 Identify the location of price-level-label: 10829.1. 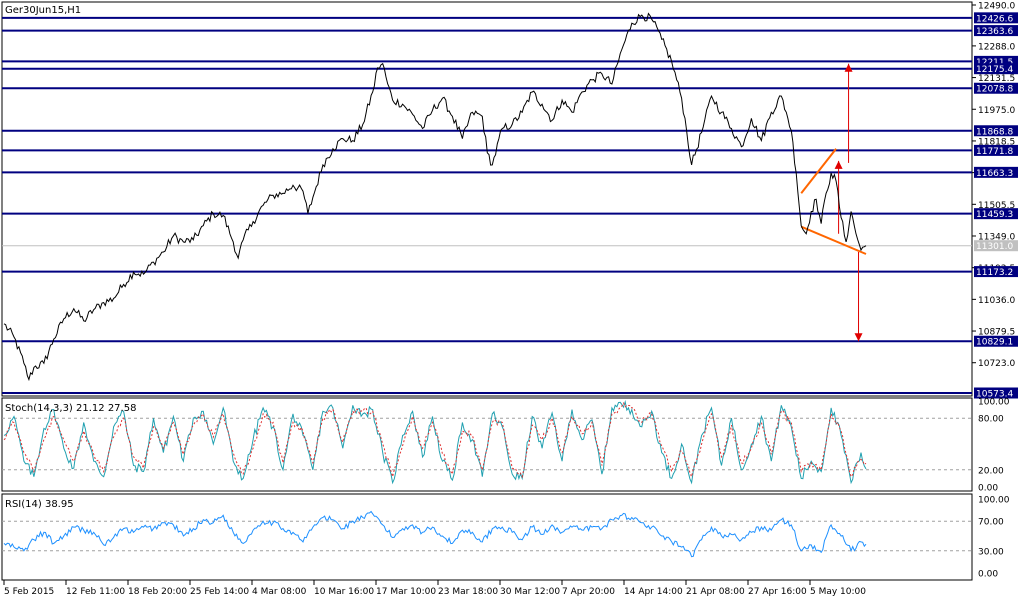
(994, 343).